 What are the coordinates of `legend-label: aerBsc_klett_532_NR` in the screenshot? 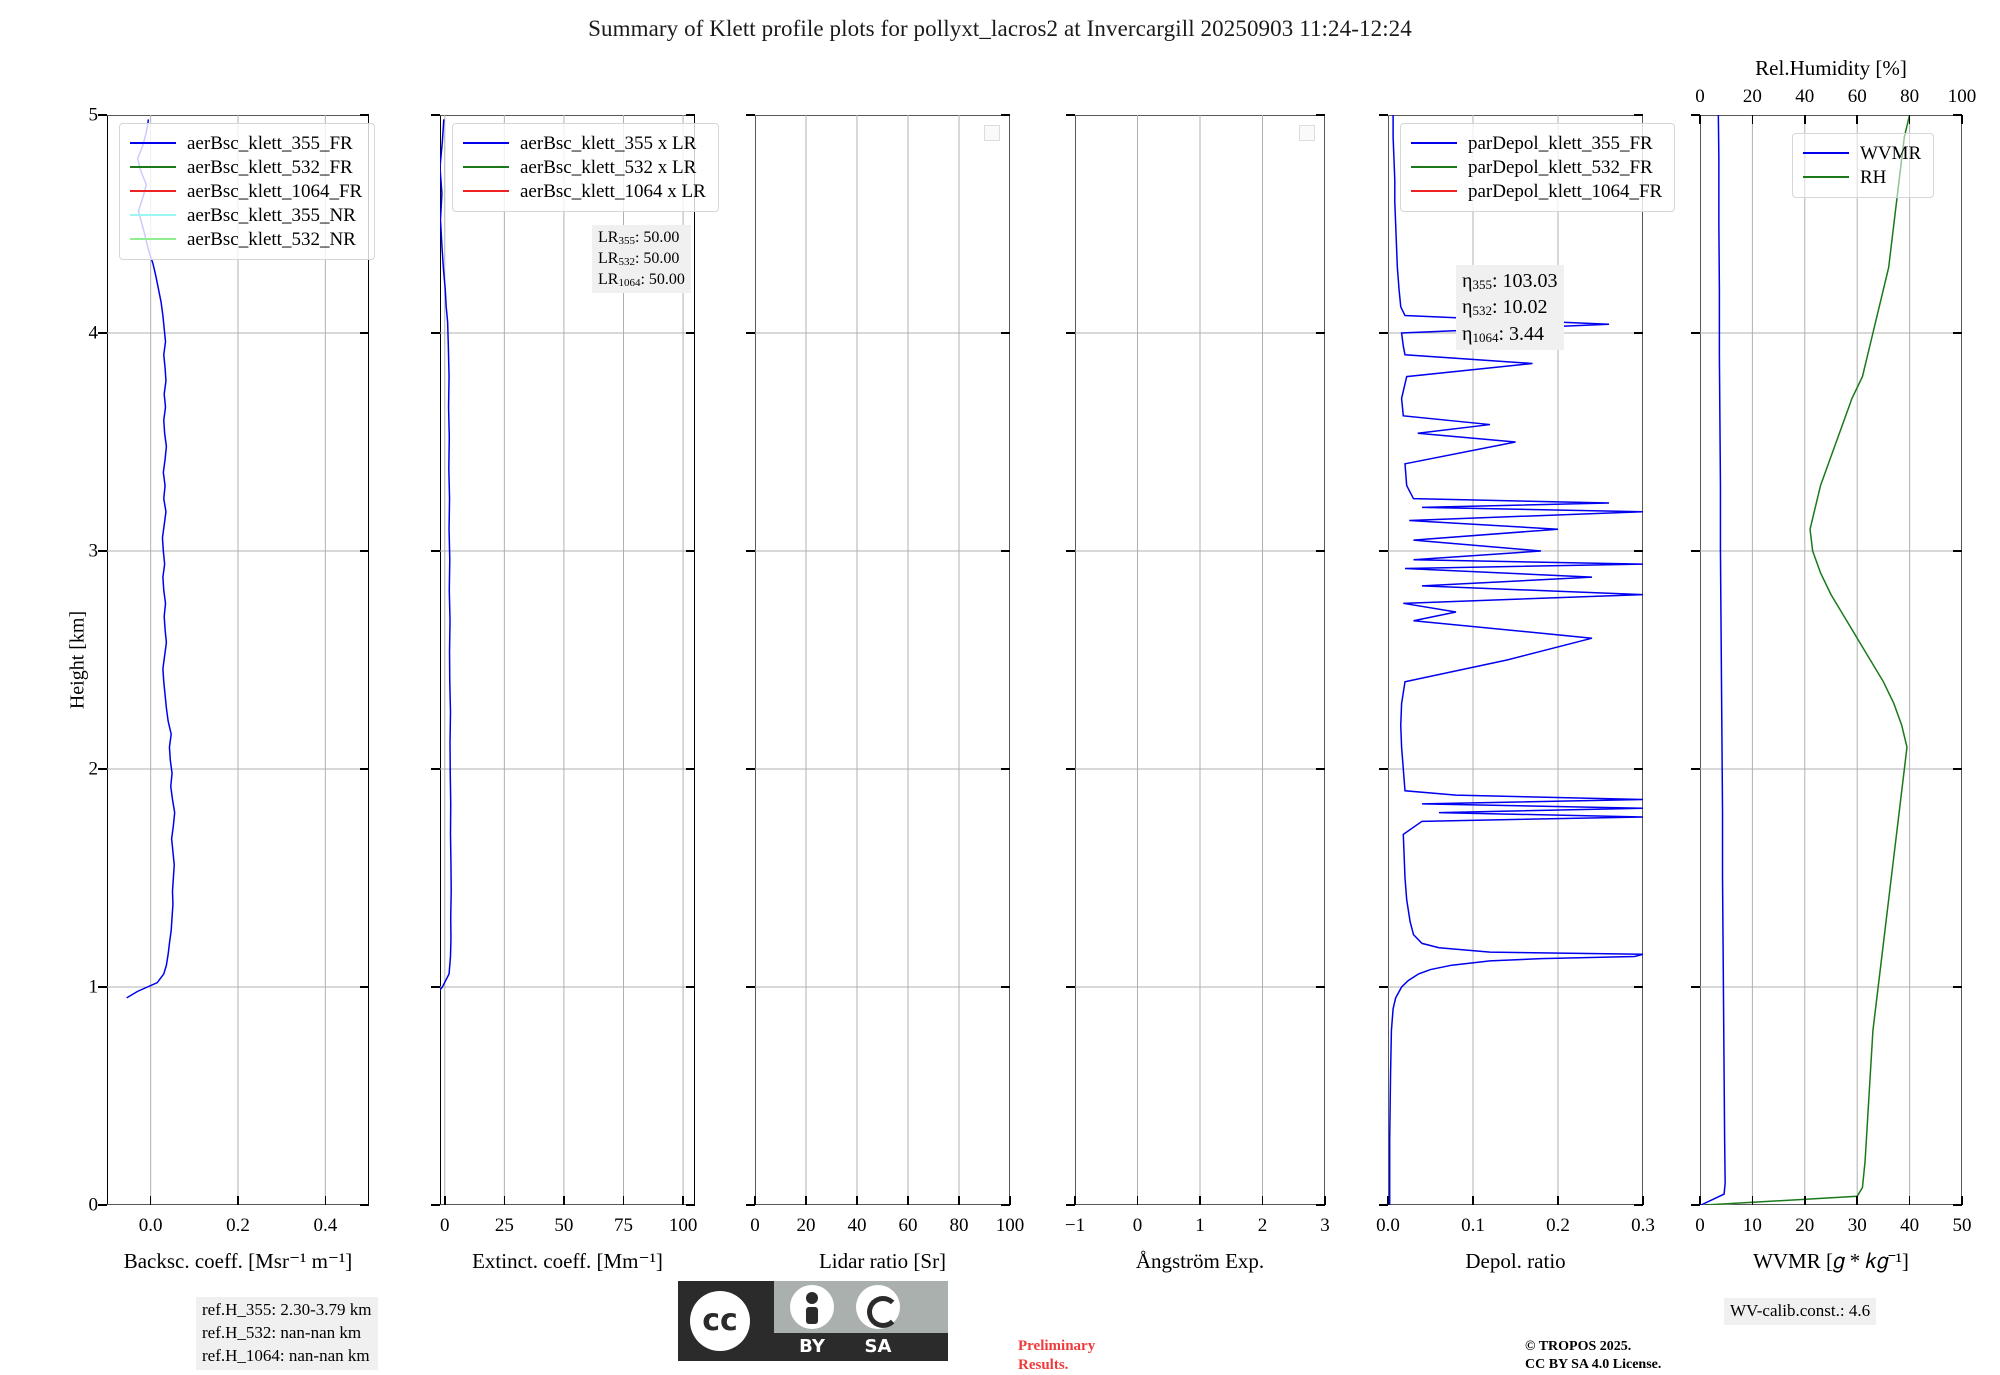 It's located at (271, 239).